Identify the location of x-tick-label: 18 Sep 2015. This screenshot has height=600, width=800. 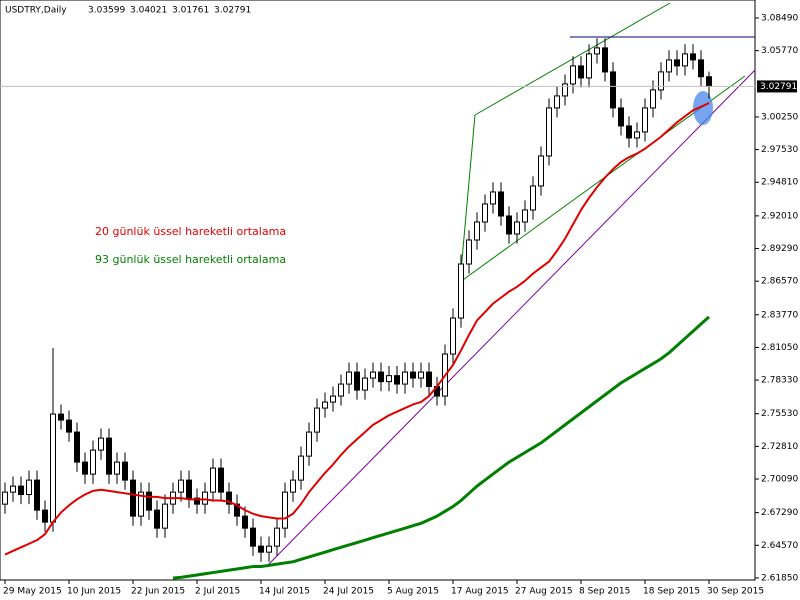
(671, 592).